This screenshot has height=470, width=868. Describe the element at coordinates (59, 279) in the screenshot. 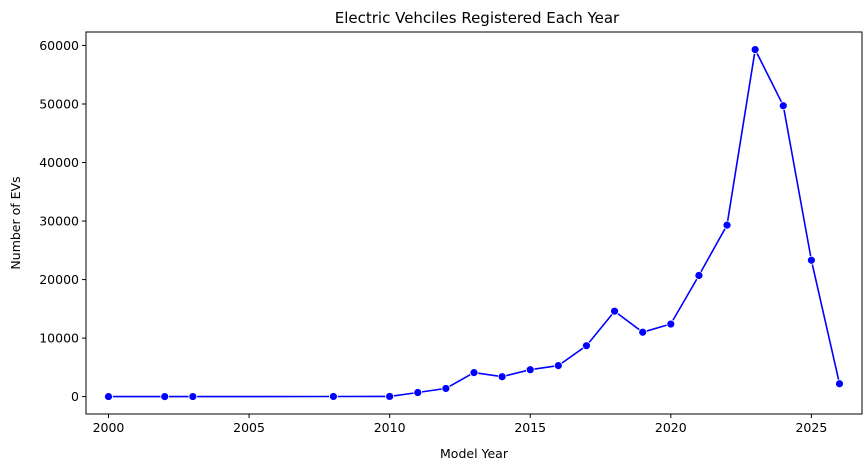

I see `y-tick-label: 20000` at that location.